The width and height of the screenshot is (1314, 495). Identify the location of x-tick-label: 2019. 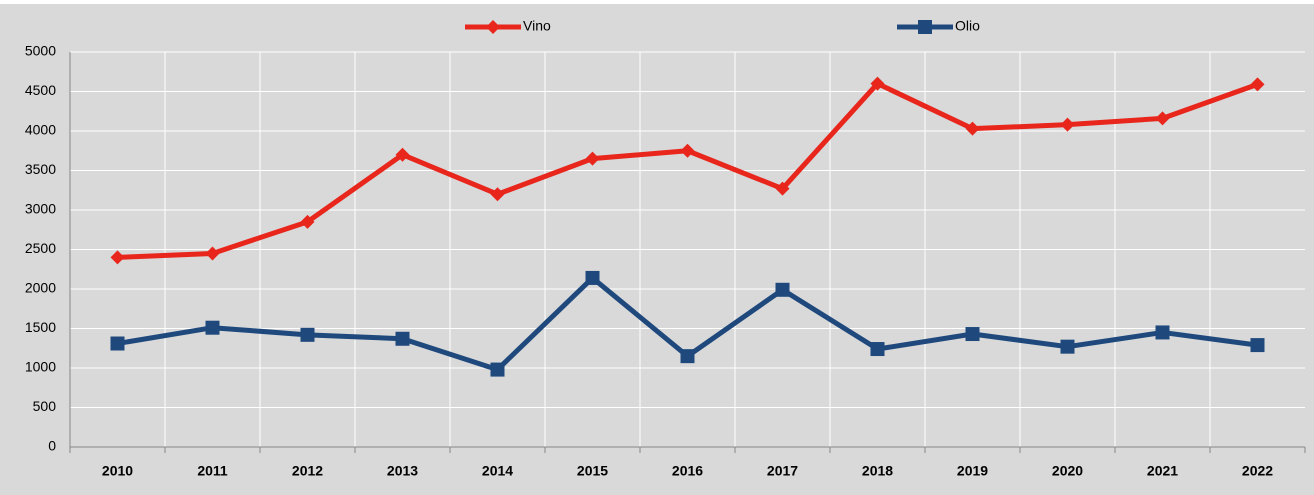
(972, 471).